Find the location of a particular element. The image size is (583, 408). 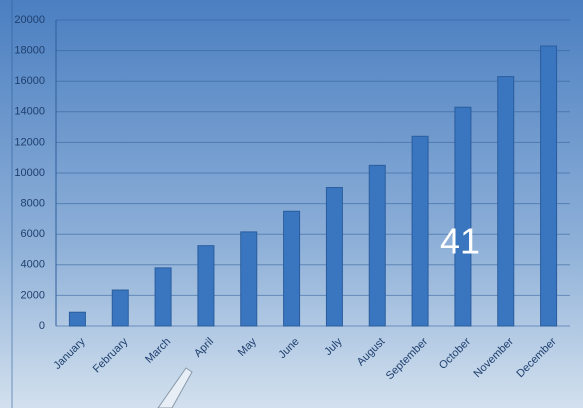

y-tick-label: 10000 is located at coordinates (29, 173).